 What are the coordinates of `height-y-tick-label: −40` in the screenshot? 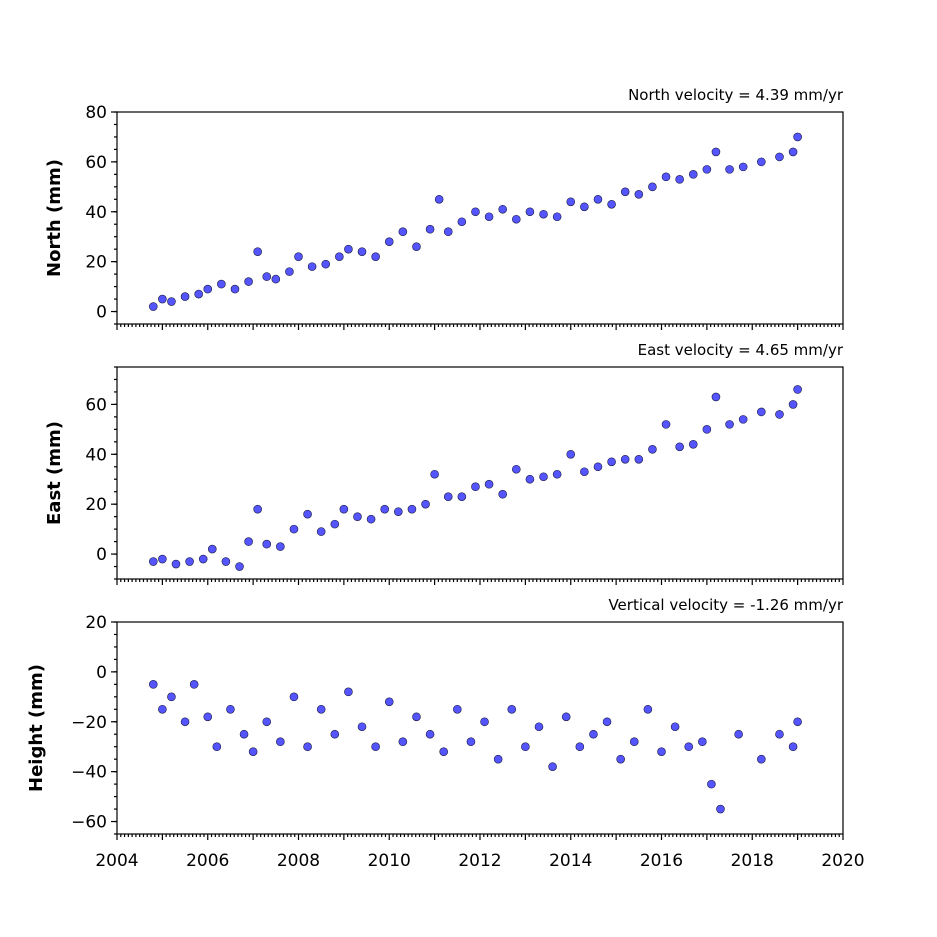 It's located at (89, 773).